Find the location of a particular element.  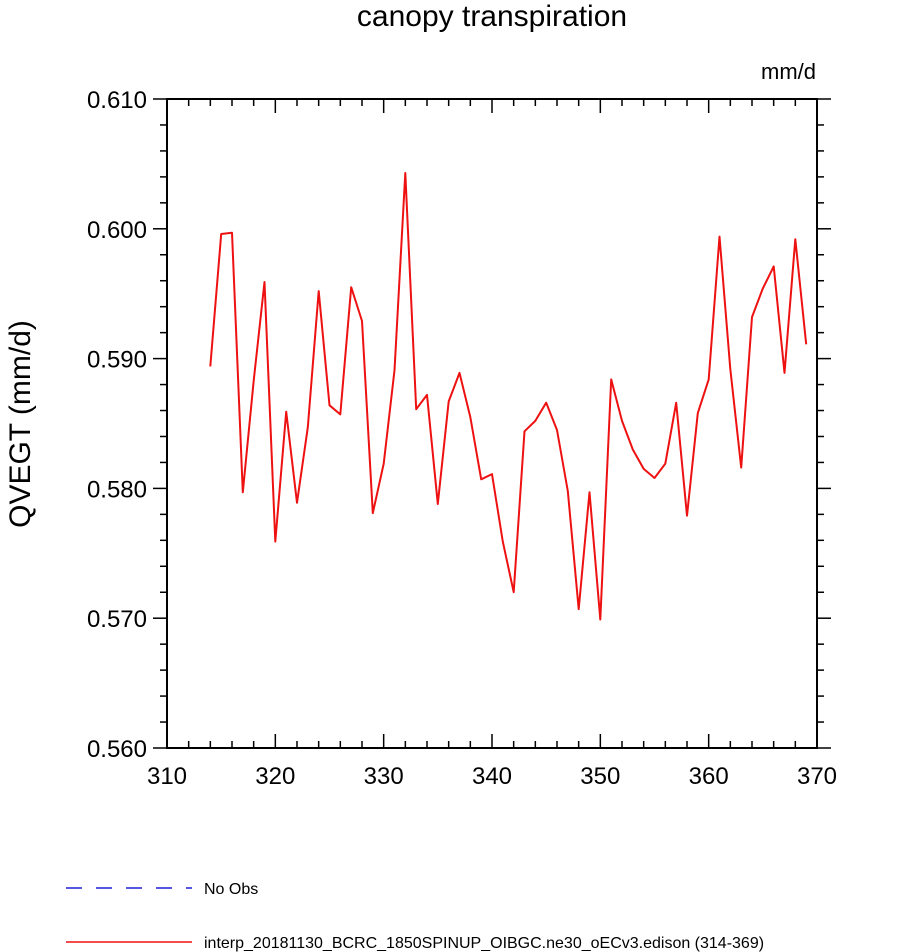

y-axis-label: QVEGT (mm/d) is located at coordinates (20, 424).